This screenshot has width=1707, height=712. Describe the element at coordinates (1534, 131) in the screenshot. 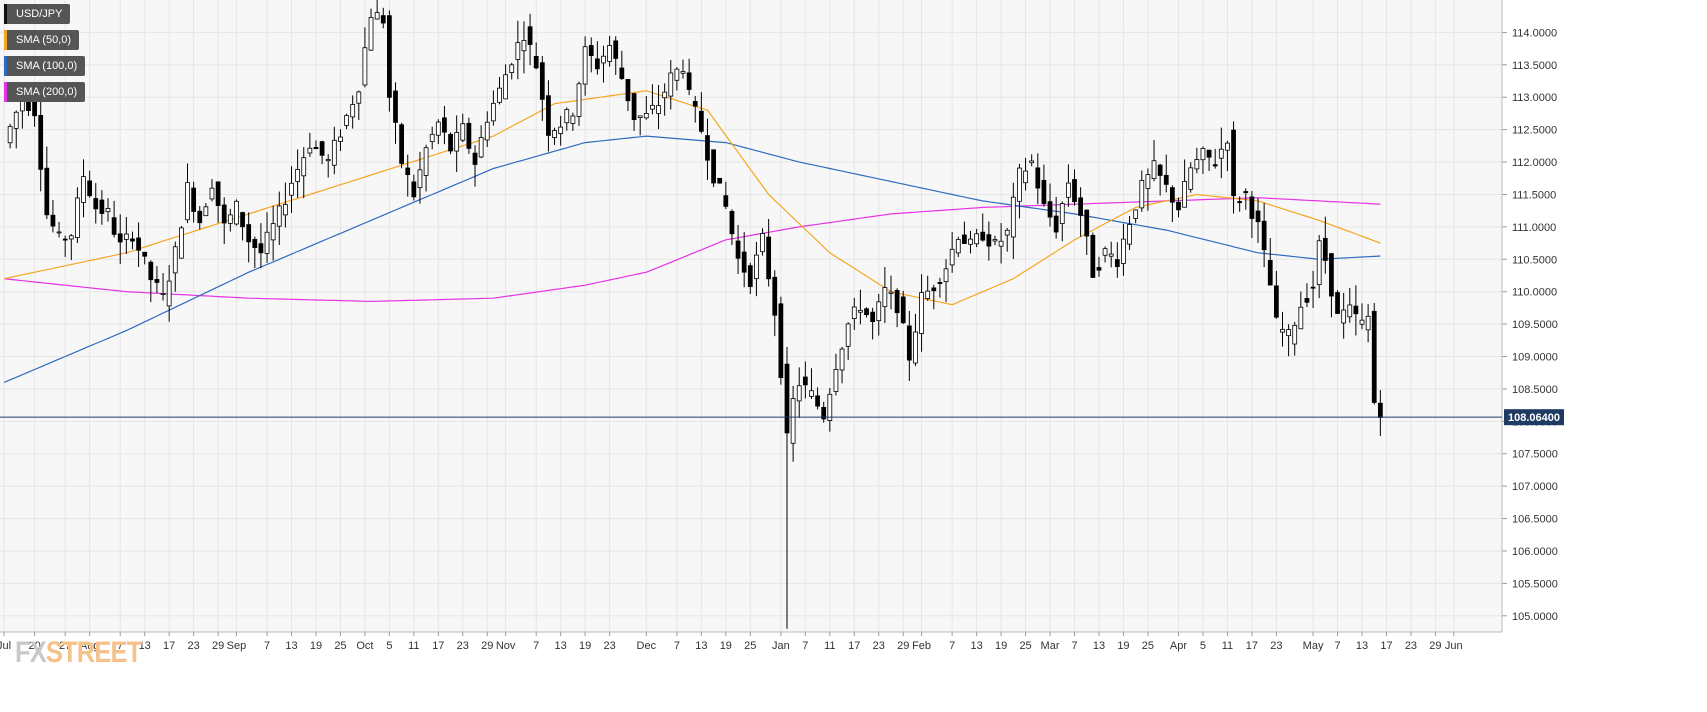

I see `y-tick-label: 112.5000` at that location.